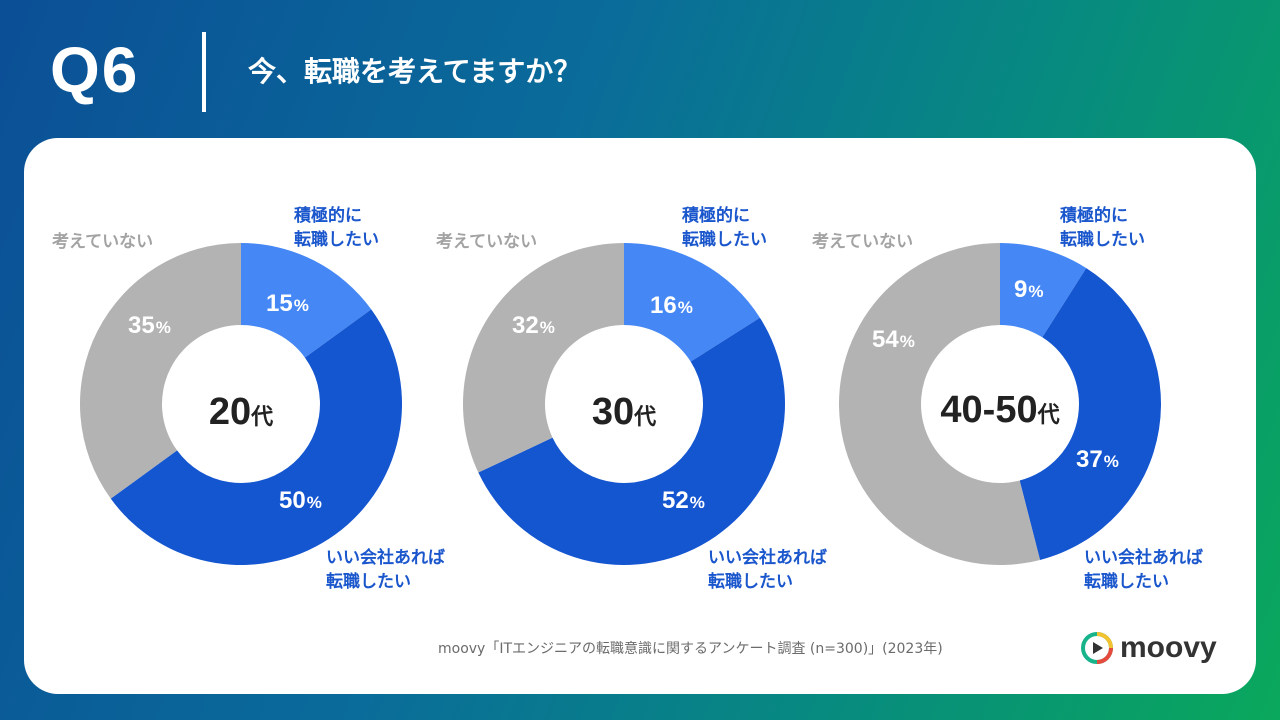  I want to click on pct-not-considering-3: 54%, so click(893, 339).